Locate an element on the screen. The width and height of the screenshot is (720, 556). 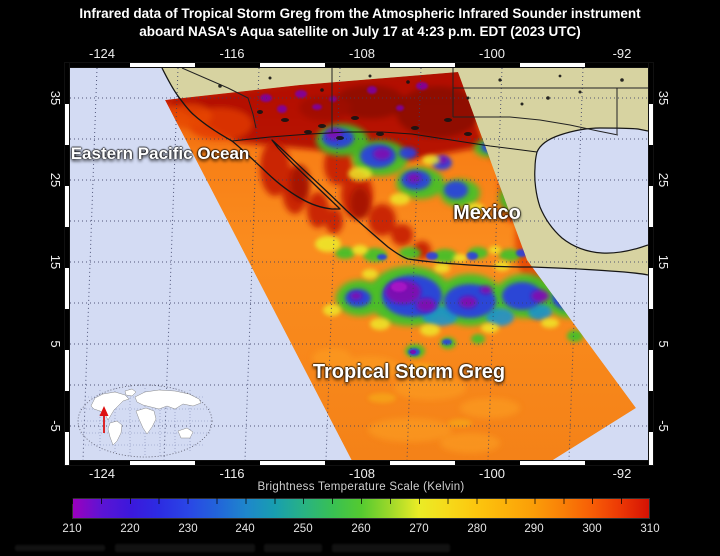
colorbar-tick: 280 is located at coordinates (477, 529).